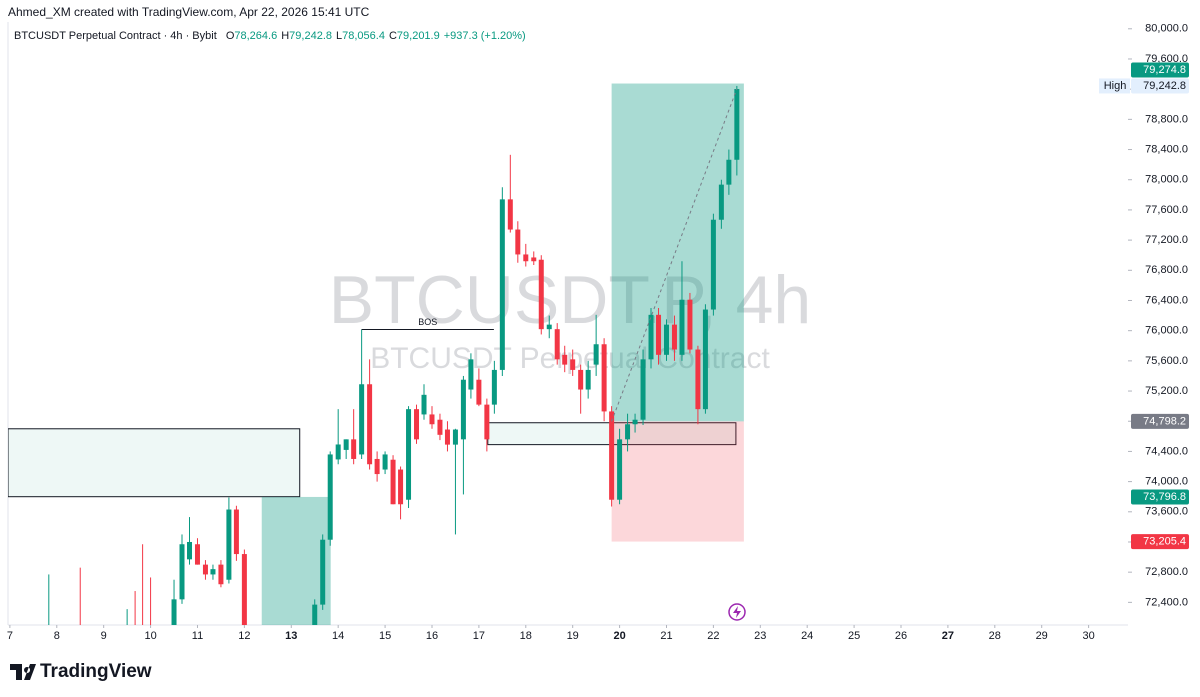 Image resolution: width=1200 pixels, height=697 pixels. What do you see at coordinates (285, 36) in the screenshot?
I see `ohlc-letter: H` at bounding box center [285, 36].